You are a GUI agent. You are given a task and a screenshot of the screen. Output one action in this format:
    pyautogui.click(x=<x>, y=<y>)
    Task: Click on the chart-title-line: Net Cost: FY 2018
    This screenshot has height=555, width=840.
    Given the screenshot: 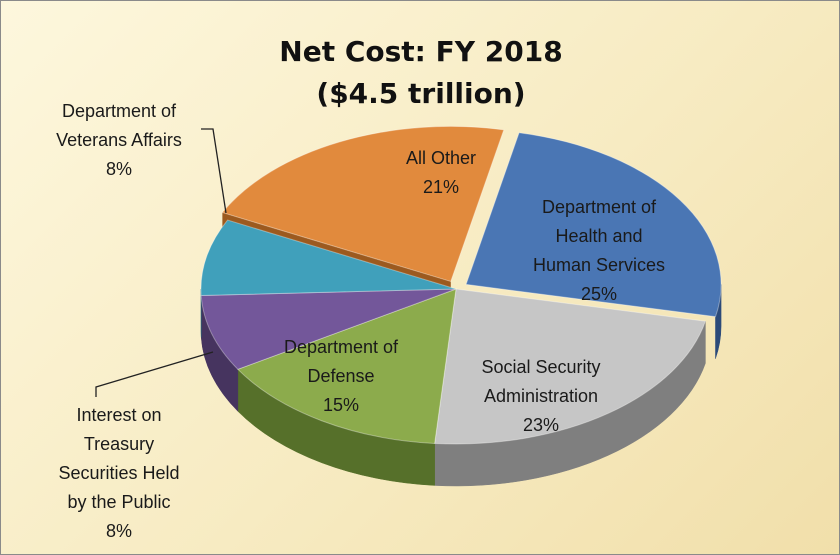 What is the action you would take?
    pyautogui.click(x=421, y=51)
    